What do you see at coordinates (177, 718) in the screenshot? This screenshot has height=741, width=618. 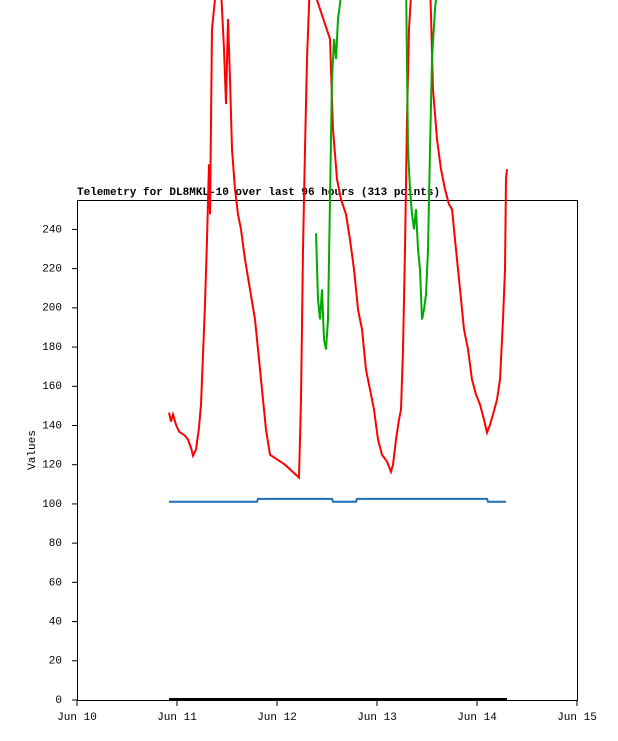 I see `x-tick-label: Jun 11` at bounding box center [177, 718].